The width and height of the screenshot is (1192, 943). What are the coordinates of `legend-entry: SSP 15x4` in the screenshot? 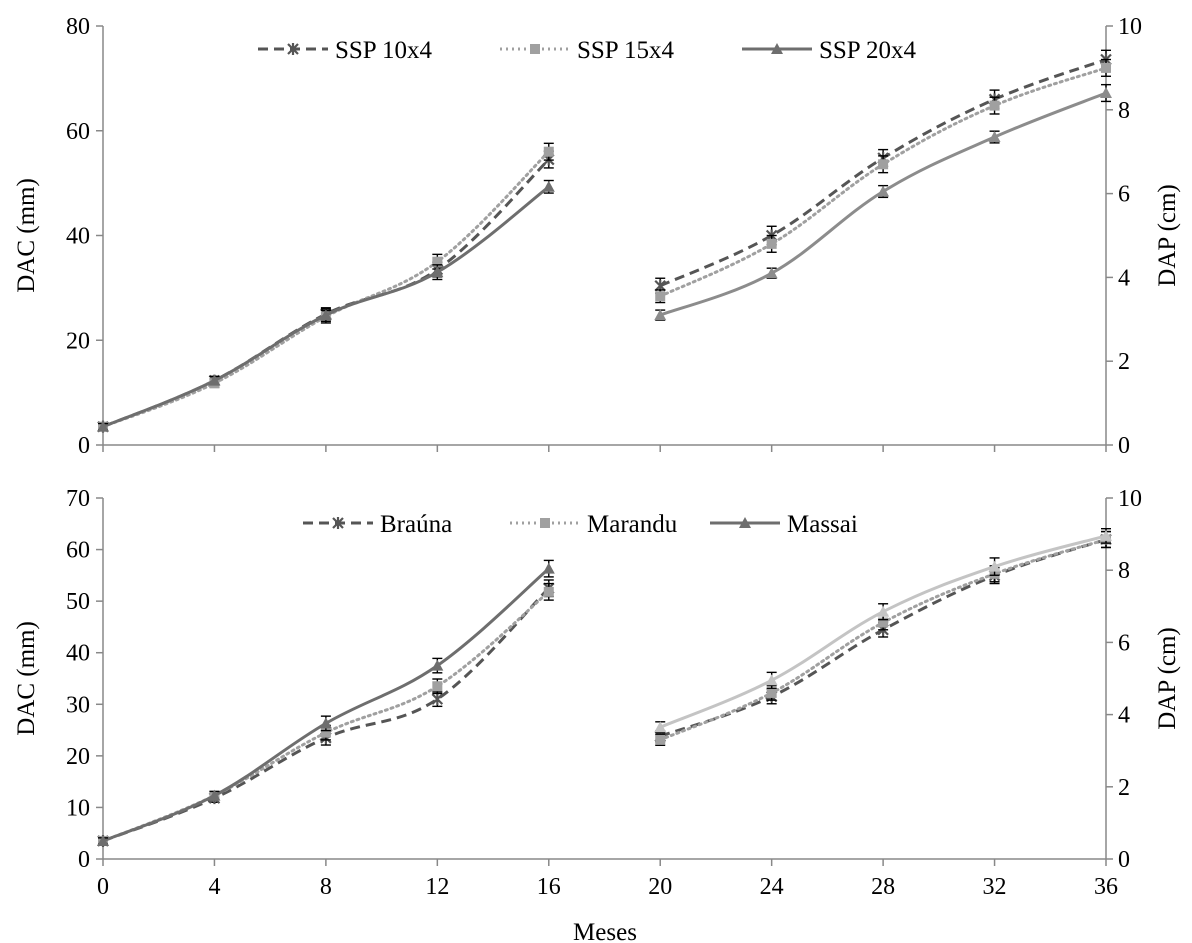 It's located at (587, 50).